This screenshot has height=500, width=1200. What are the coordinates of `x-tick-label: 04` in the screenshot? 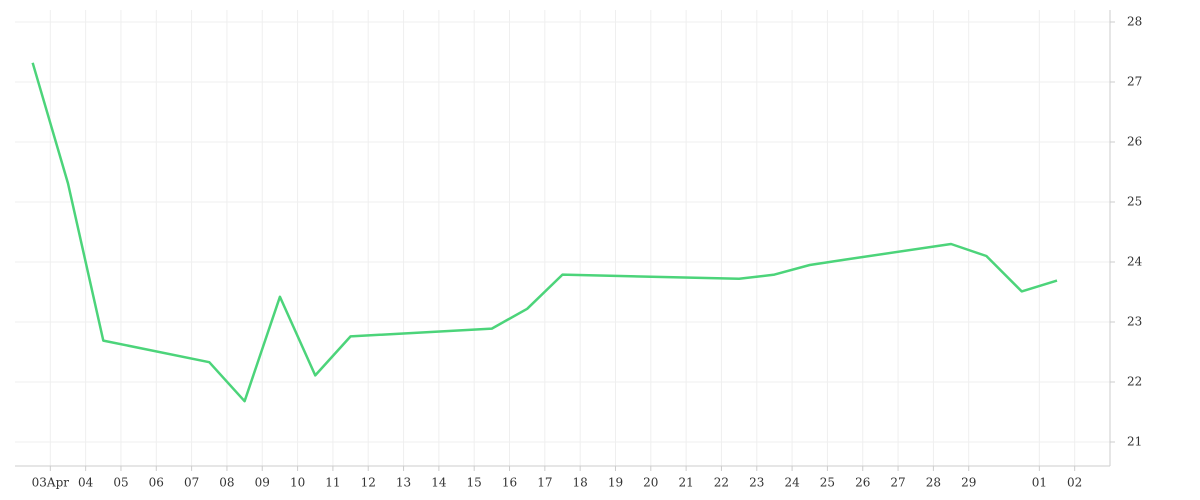 It's located at (86, 483).